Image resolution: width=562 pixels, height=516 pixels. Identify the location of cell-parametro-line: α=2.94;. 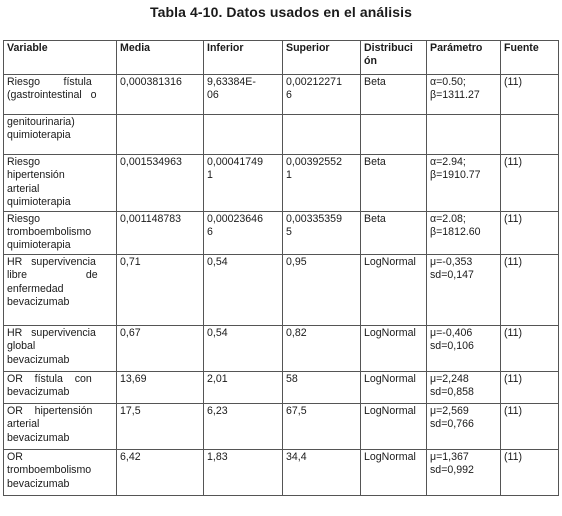
(448, 162).